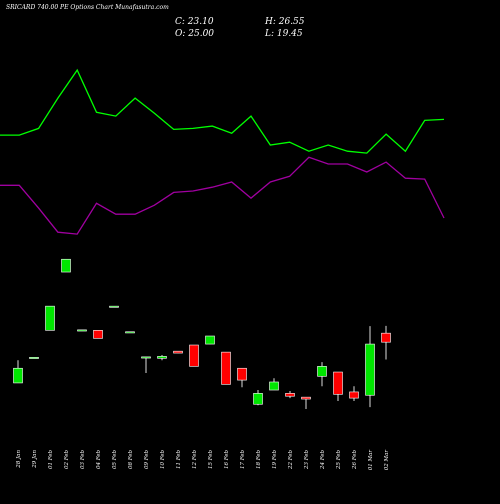 The width and height of the screenshot is (500, 504). Describe the element at coordinates (284, 22) in the screenshot. I see `stat-high: H: 26.55` at that location.